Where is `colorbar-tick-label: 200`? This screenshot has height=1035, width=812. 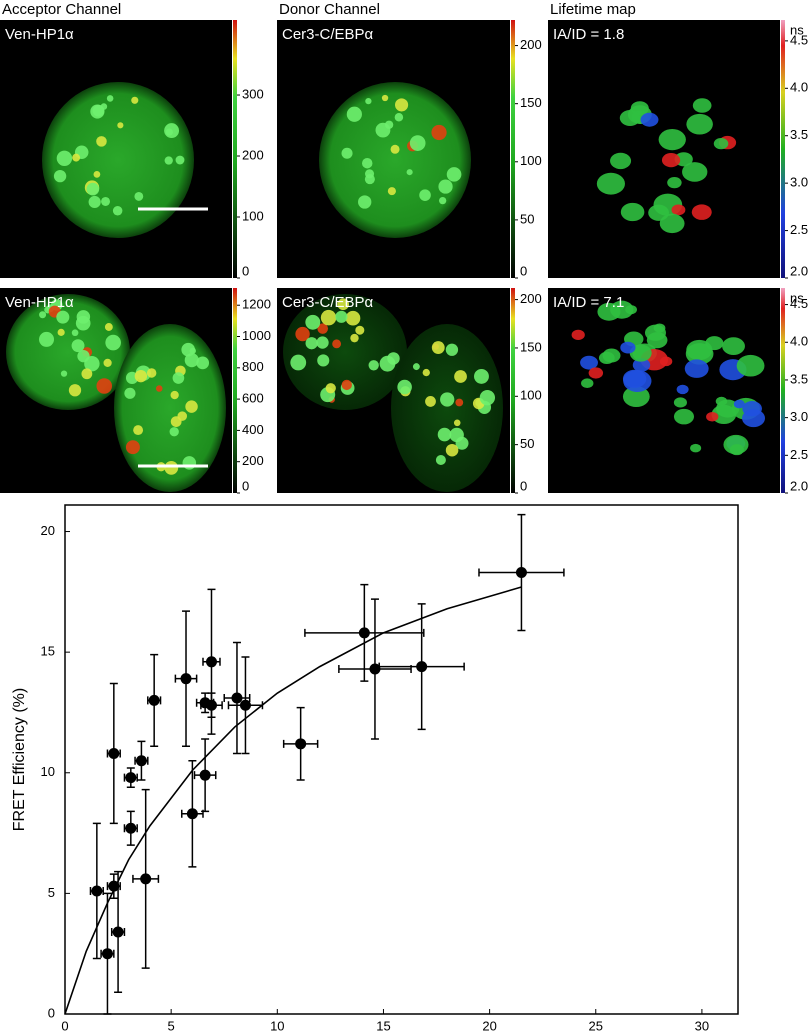 colorbar-tick-label: 200 is located at coordinates (253, 460).